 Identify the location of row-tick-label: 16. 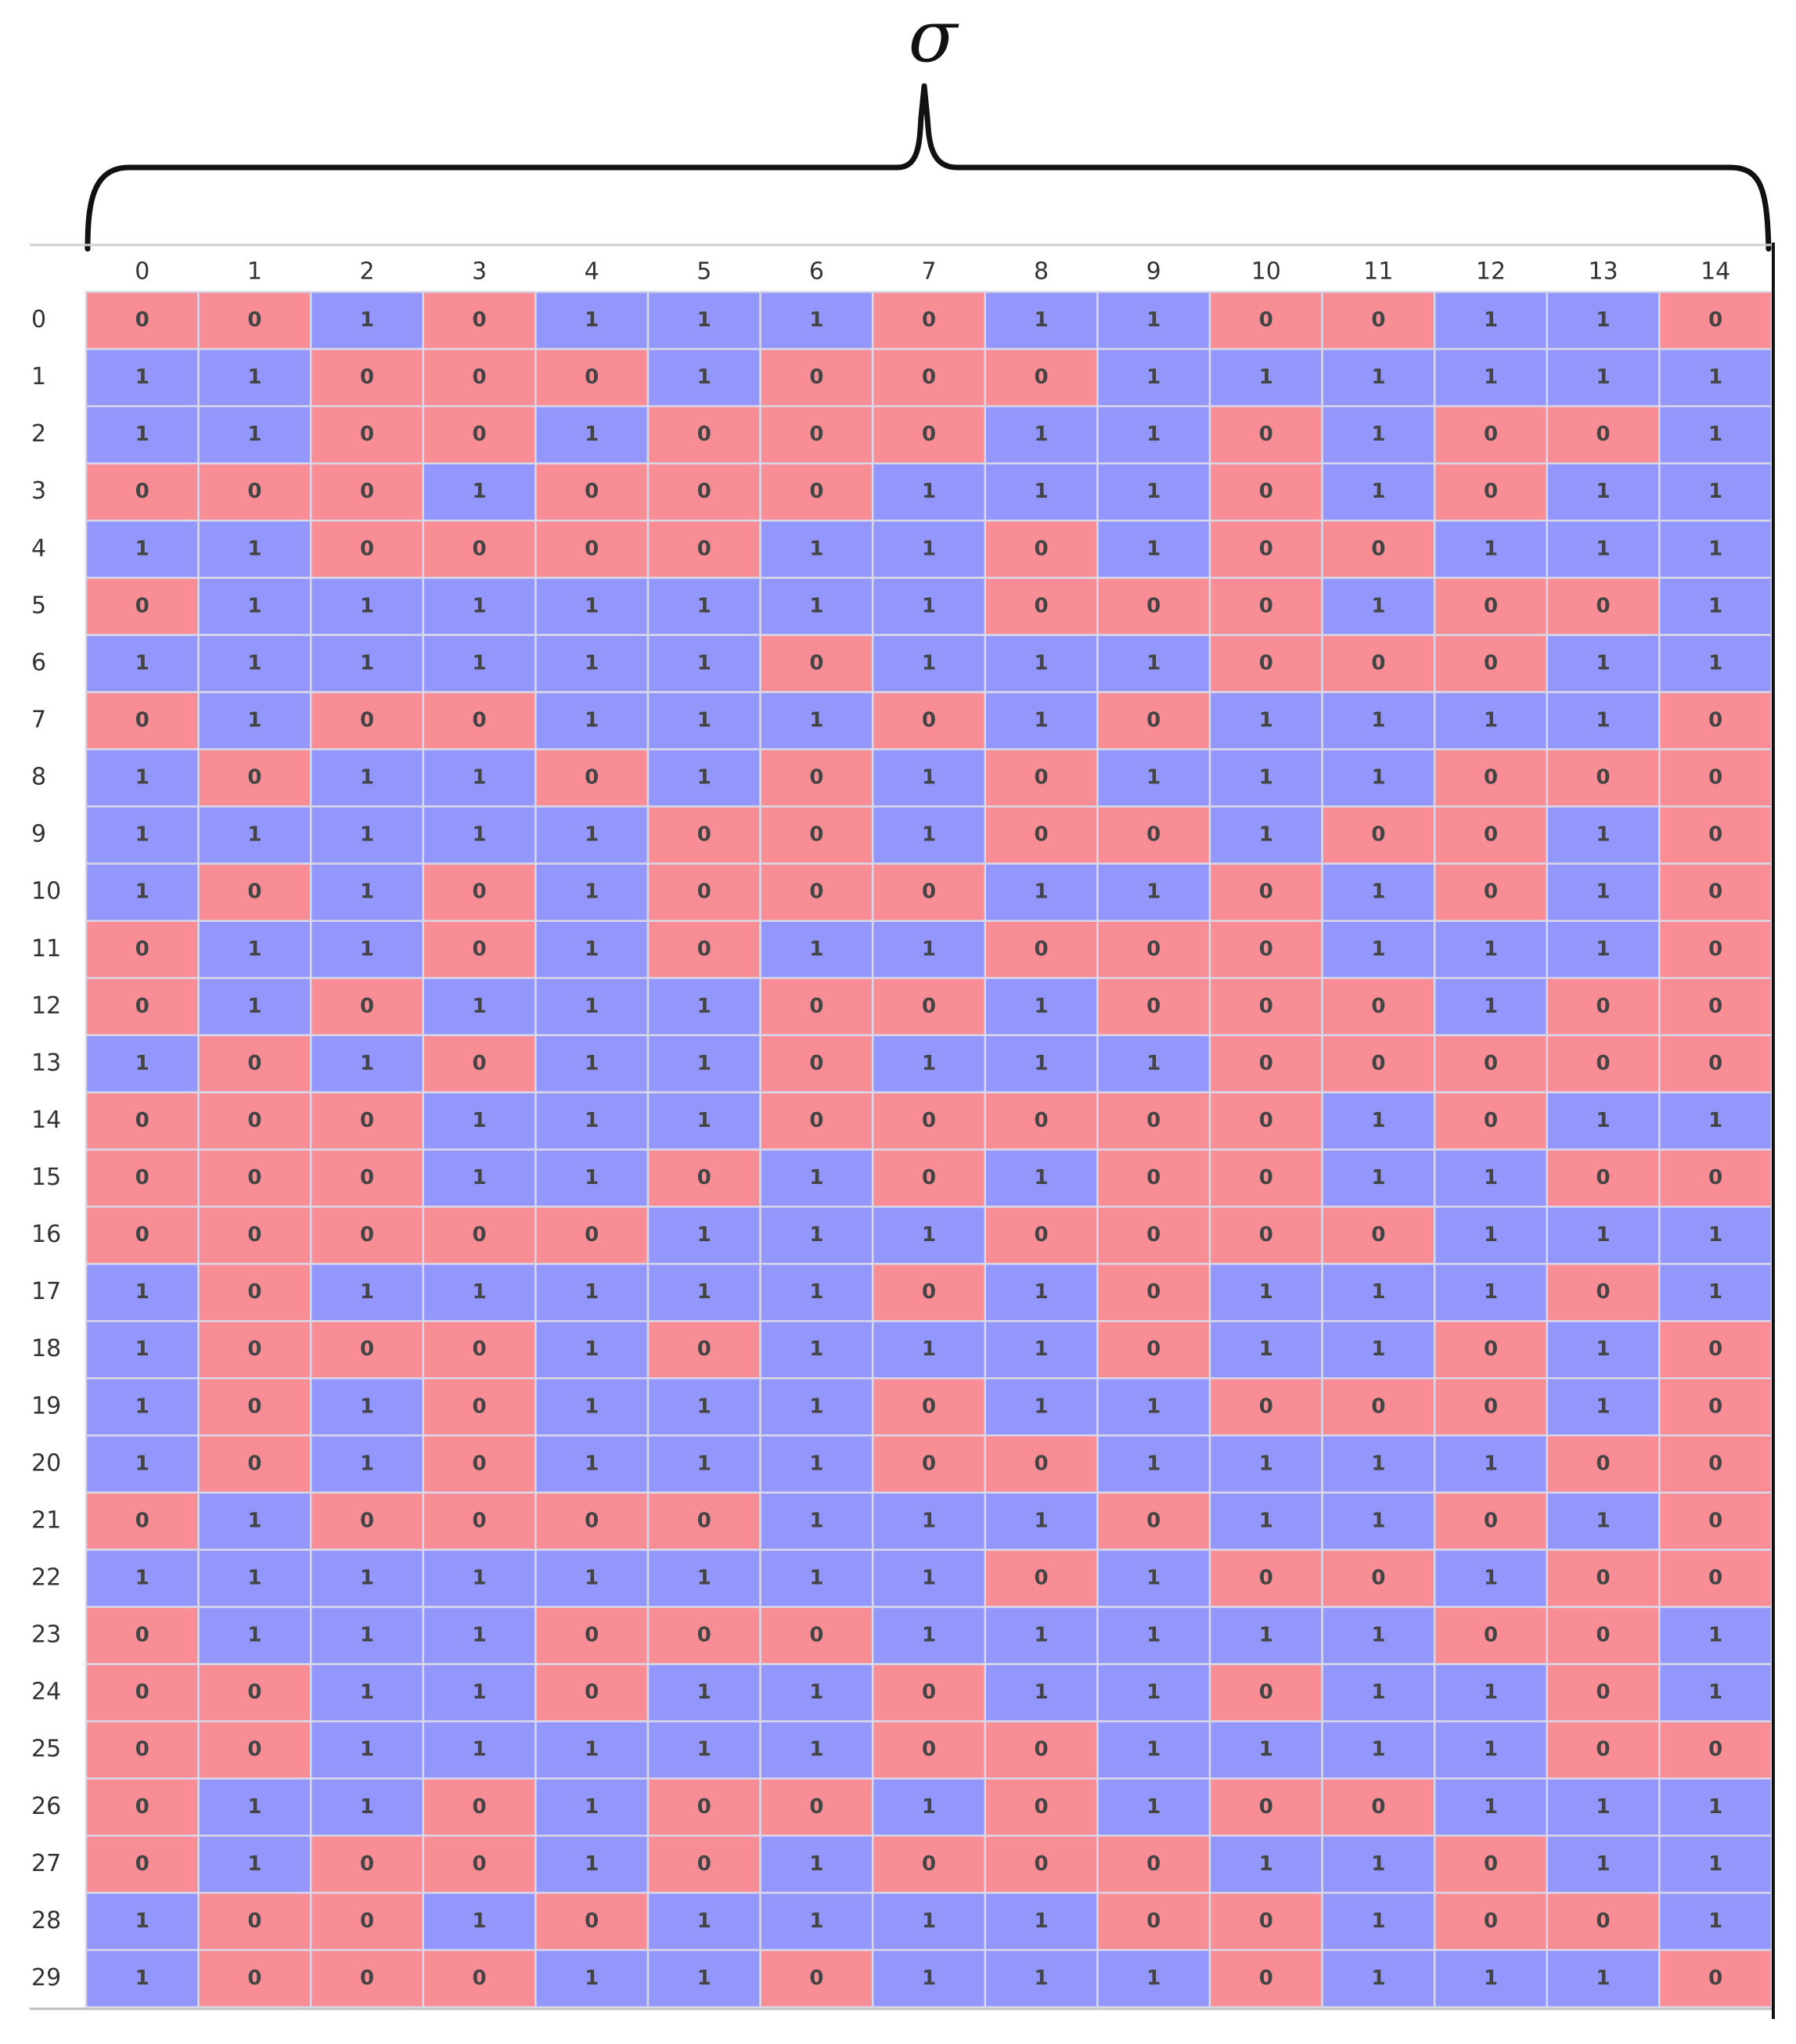
(46, 1235).